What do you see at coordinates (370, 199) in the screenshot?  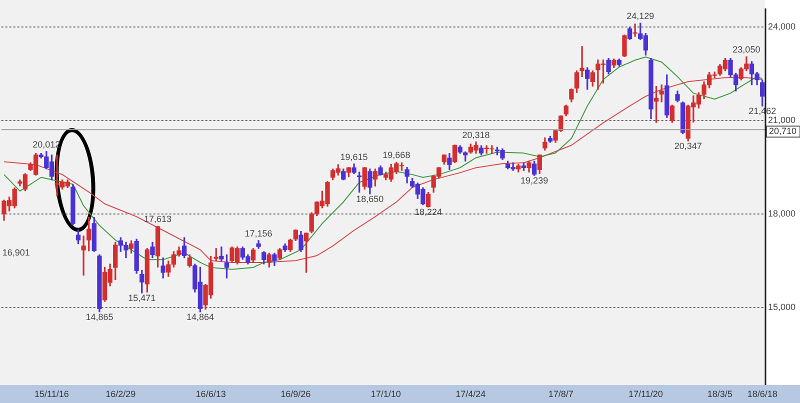 I see `annotation: 18,650` at bounding box center [370, 199].